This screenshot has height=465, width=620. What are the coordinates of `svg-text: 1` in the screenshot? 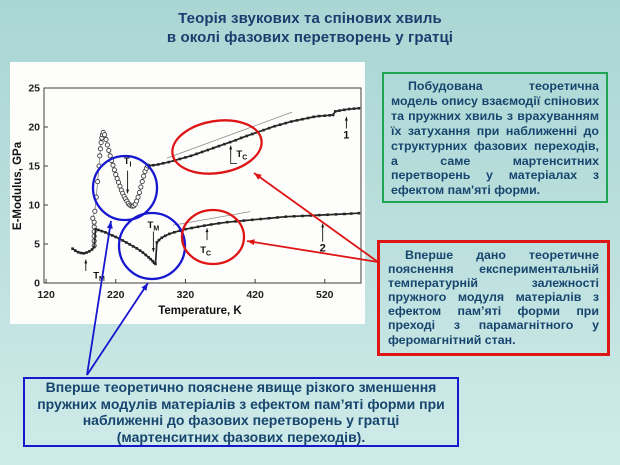 It's located at (346, 135).